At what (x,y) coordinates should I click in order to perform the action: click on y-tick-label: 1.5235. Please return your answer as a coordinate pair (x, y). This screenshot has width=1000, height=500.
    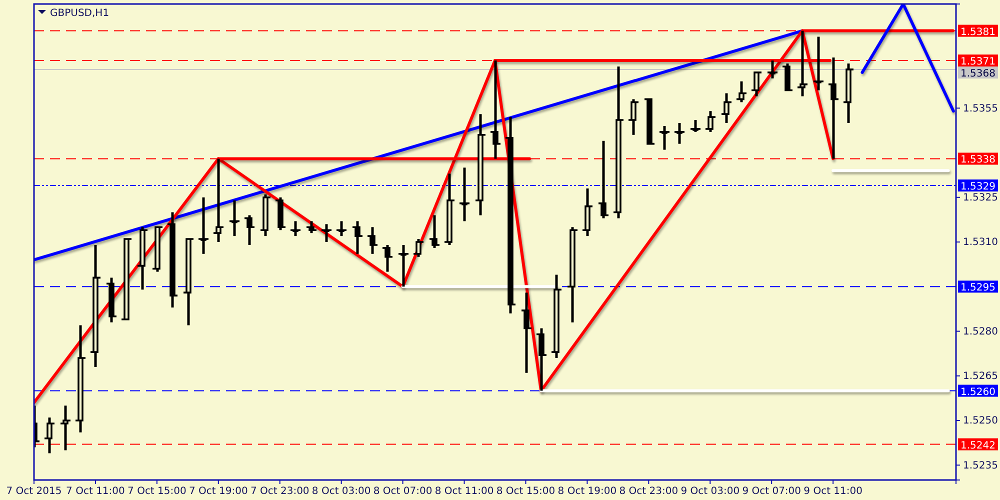
    Looking at the image, I should click on (980, 466).